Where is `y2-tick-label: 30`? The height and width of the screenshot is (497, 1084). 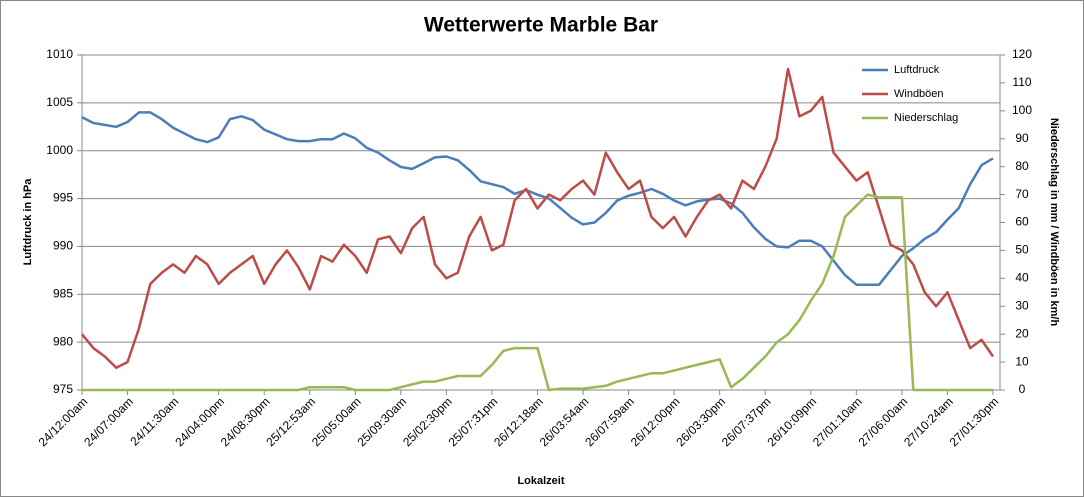 y2-tick-label: 30 is located at coordinates (1022, 305).